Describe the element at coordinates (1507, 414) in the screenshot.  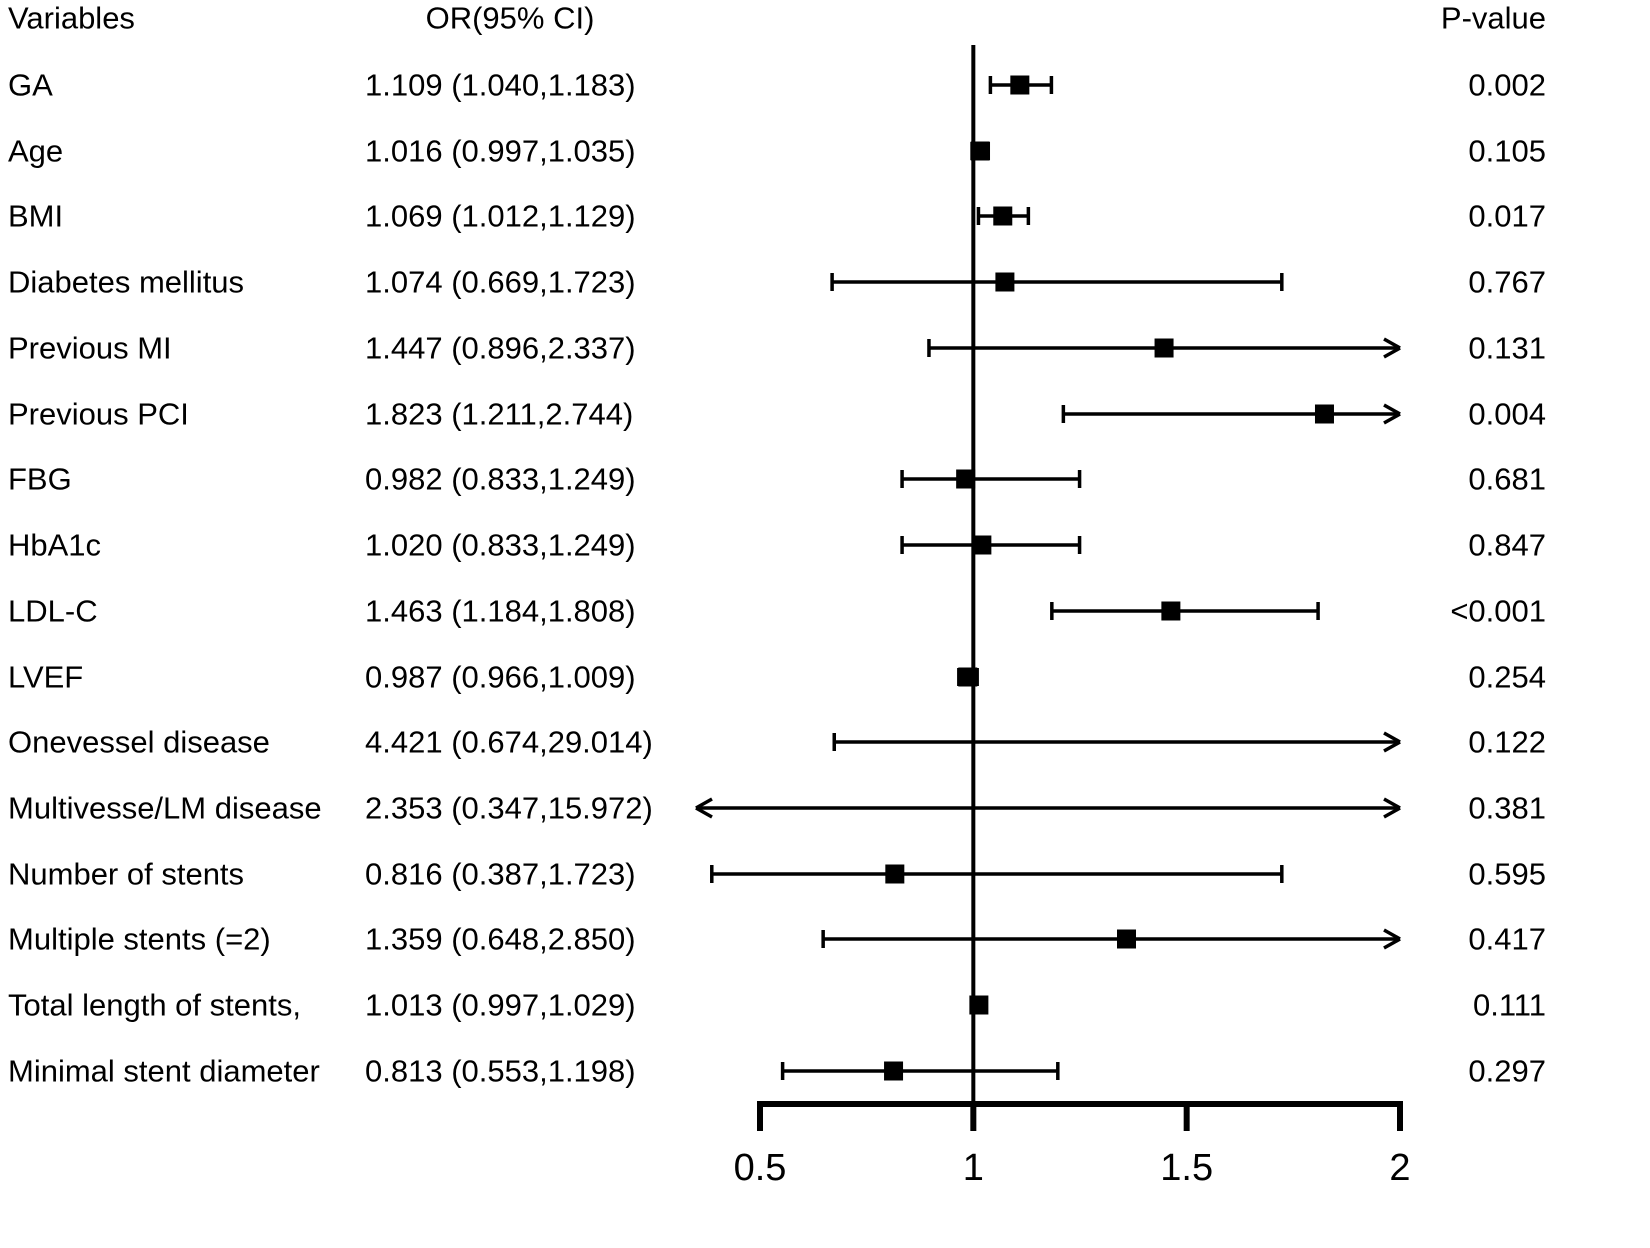
I see `row-p-value: 0.004` at that location.